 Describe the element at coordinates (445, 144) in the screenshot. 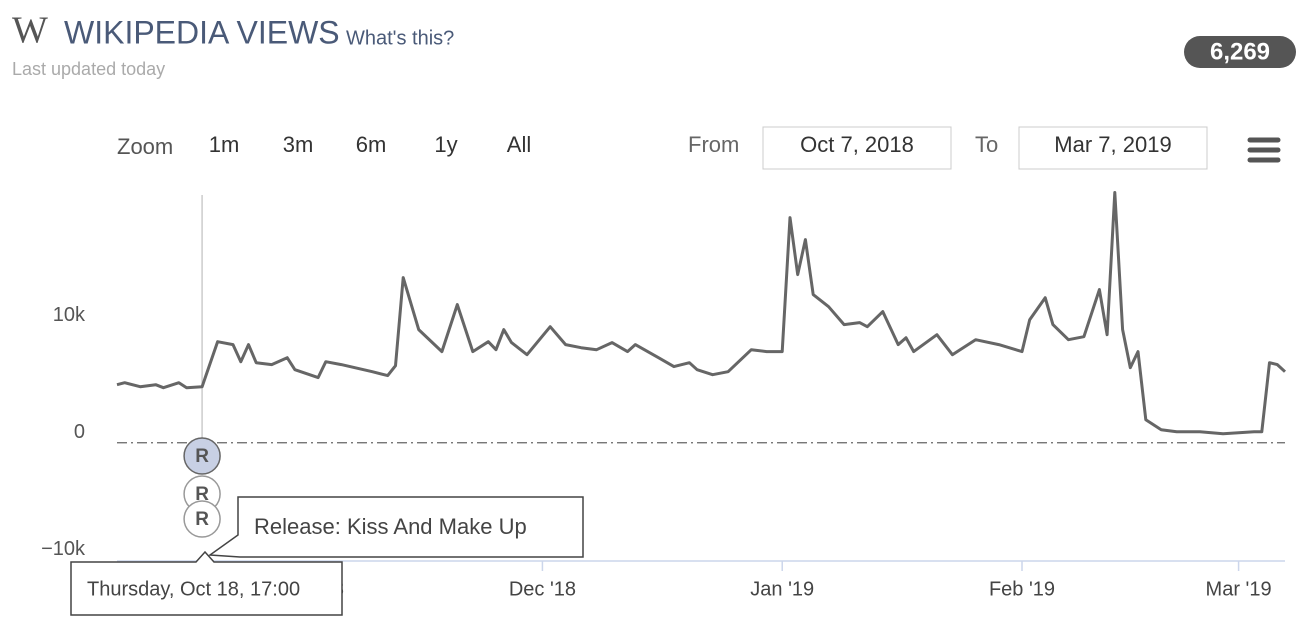

I see `zoom-button: 1y` at that location.